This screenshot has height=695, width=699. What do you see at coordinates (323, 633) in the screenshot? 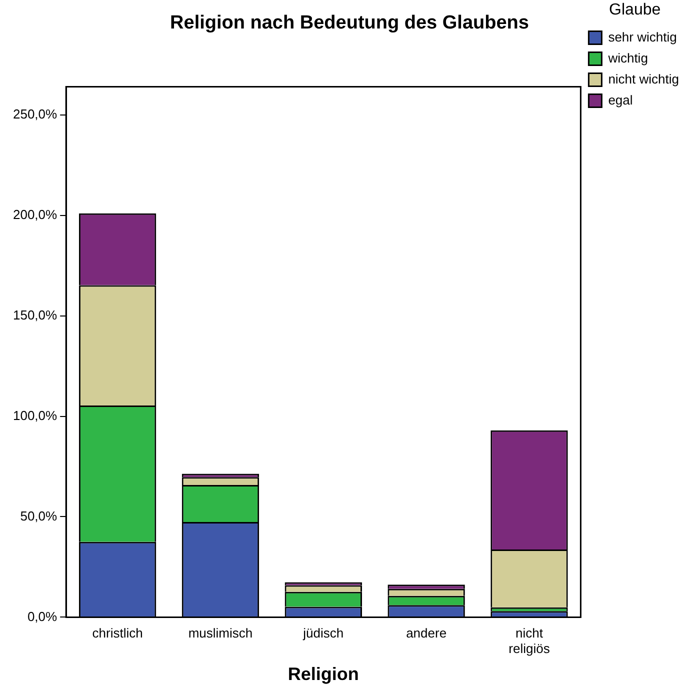
I see `x-tick-label: jüdisch` at bounding box center [323, 633].